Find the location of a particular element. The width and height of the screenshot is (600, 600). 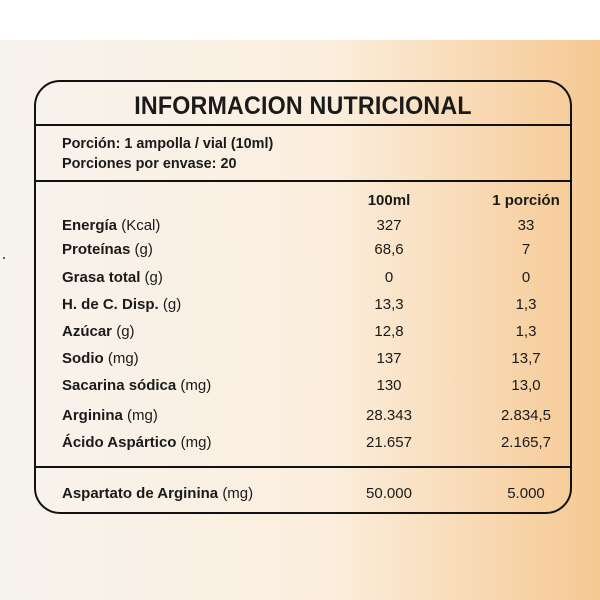

nutrient-name: Azúcar is located at coordinates (87, 331).